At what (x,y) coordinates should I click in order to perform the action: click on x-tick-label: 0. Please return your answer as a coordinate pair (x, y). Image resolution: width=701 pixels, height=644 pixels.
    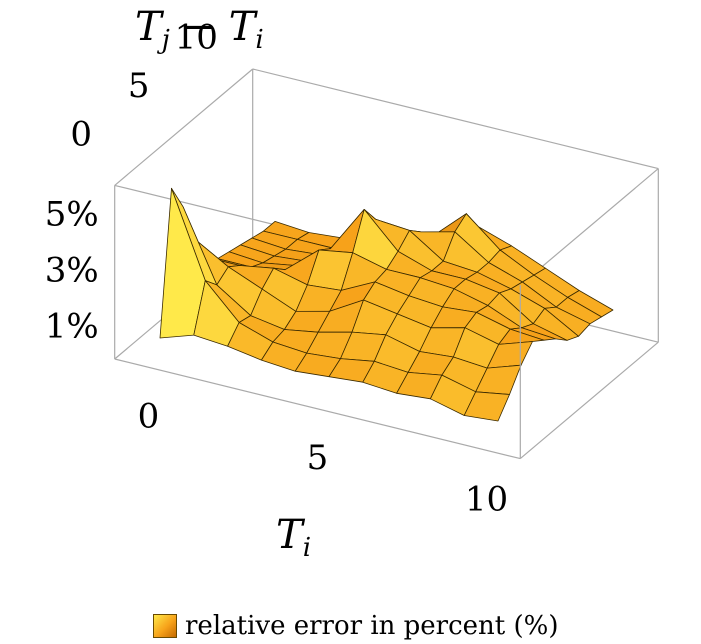
    Looking at the image, I should click on (149, 416).